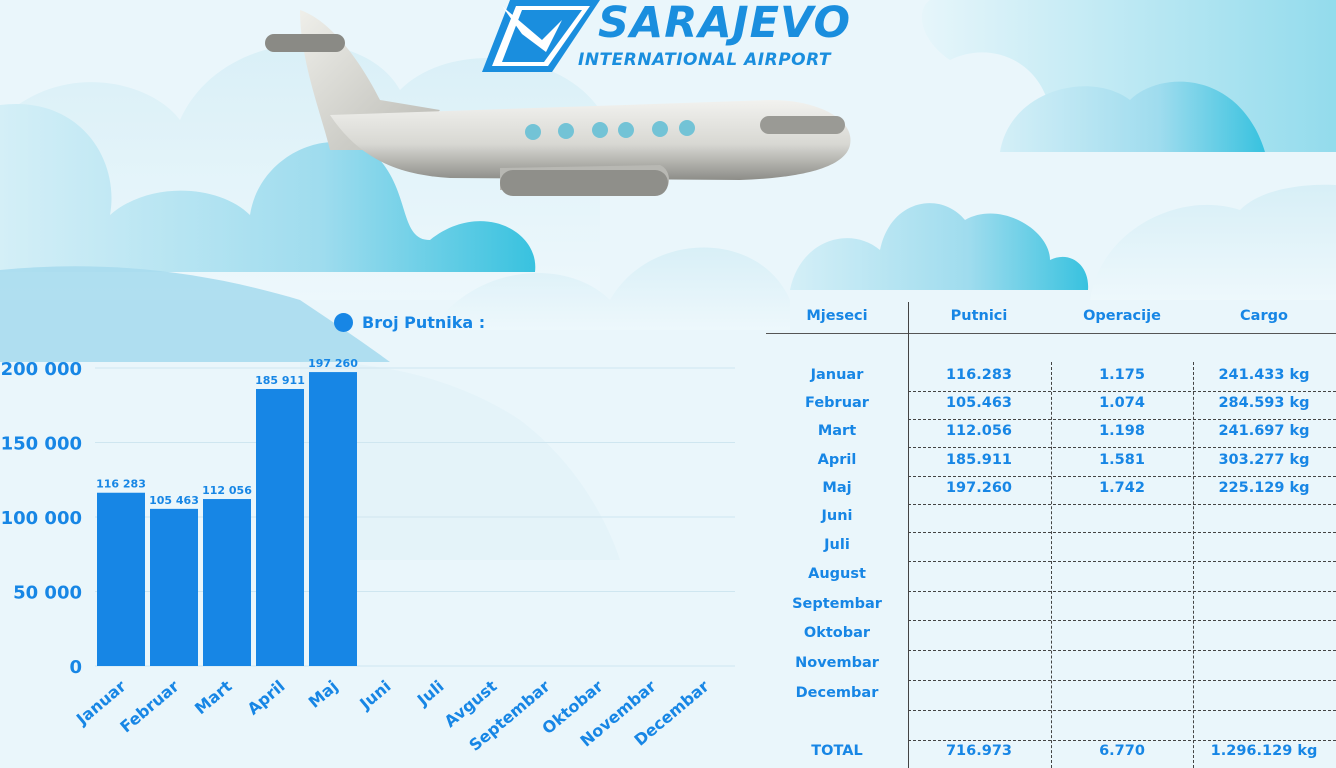 The height and width of the screenshot is (768, 1336). What do you see at coordinates (1264, 488) in the screenshot?
I see `table-cell-cargo: 225.129 kg` at bounding box center [1264, 488].